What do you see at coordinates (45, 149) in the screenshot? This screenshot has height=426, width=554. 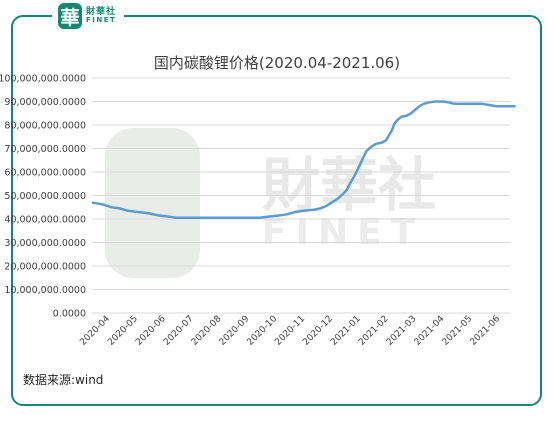 I see `y-tick-label: 70,000,000.0000` at bounding box center [45, 149].